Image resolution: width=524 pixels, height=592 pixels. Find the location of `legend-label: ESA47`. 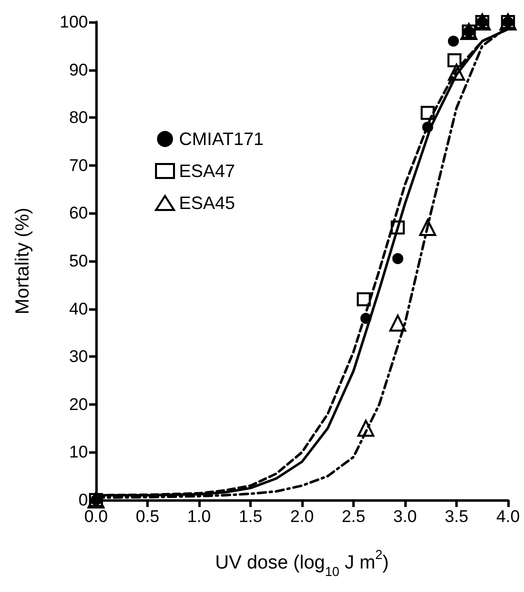

legend-label: ESA47 is located at coordinates (207, 171).